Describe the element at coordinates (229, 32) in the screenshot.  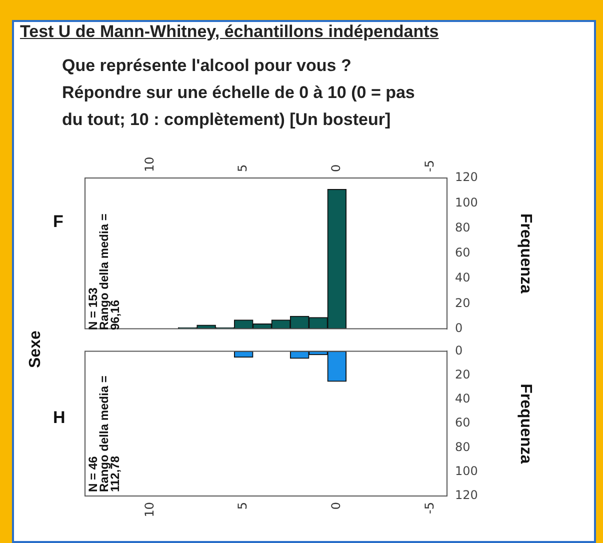
I see `chart-title: Test U de Mann-Whitney, échantillons indépendants` at that location.